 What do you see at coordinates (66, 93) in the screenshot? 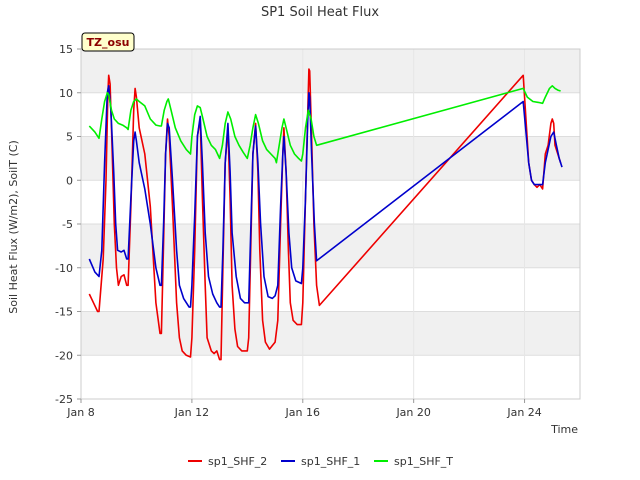
I see `y-tick-label: 10` at bounding box center [66, 93].